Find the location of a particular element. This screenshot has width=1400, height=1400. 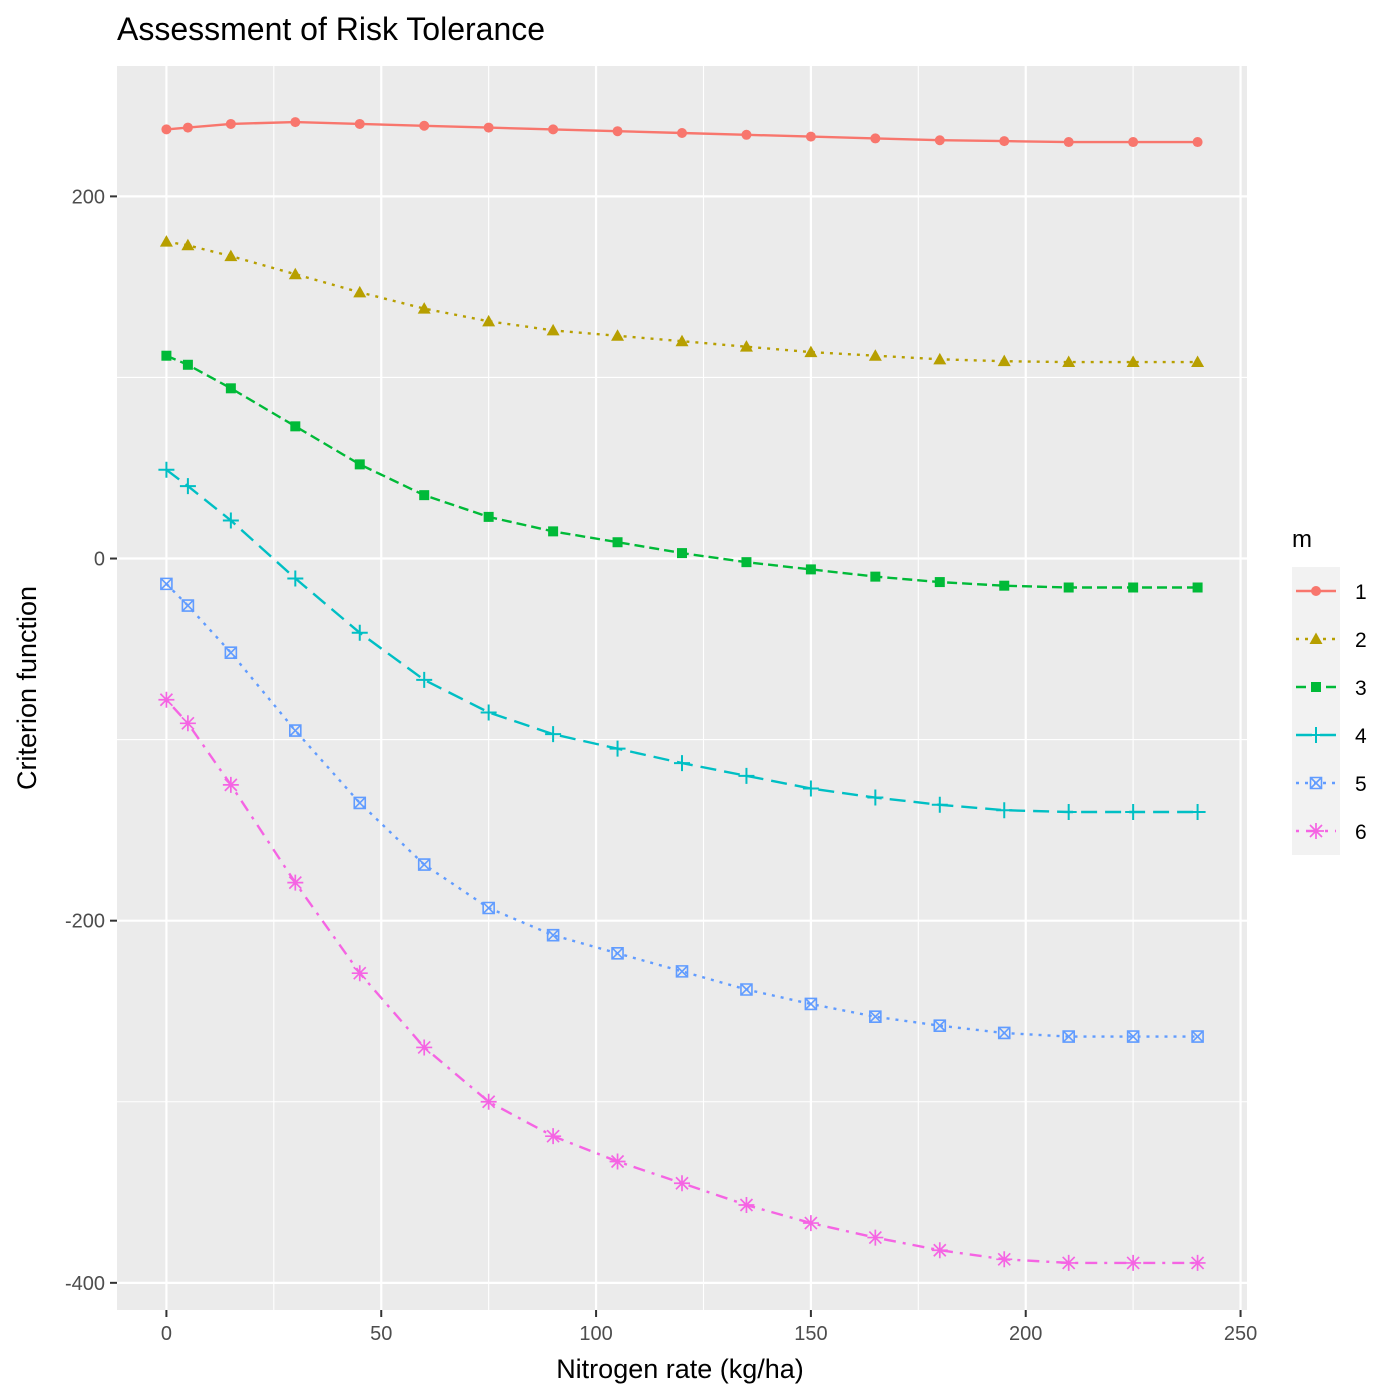

legend-item-1: 1 is located at coordinates (1329, 591).